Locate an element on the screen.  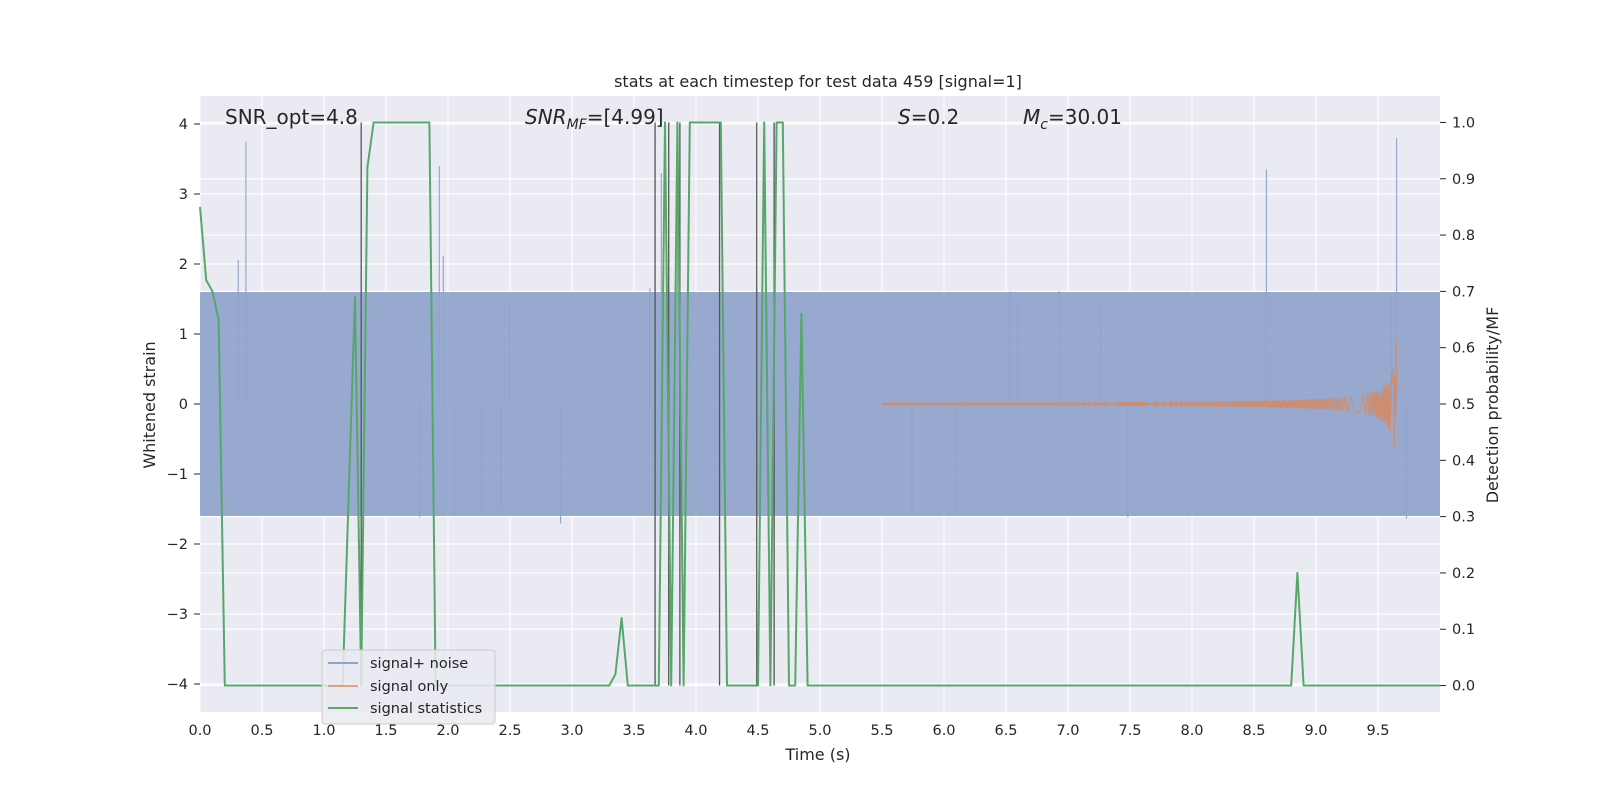
y-tick-label: −3 is located at coordinates (177, 615).